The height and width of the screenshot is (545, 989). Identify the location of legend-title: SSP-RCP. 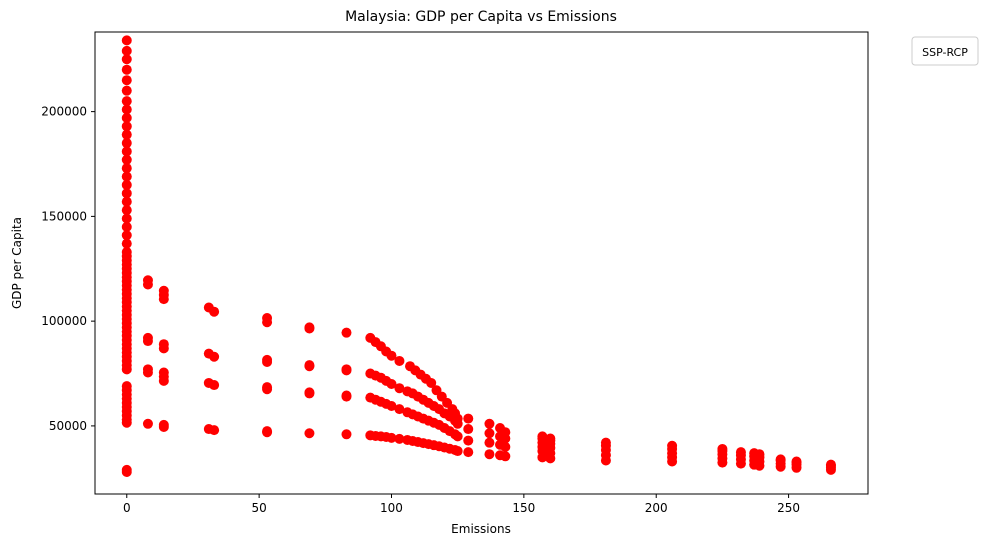
(945, 52).